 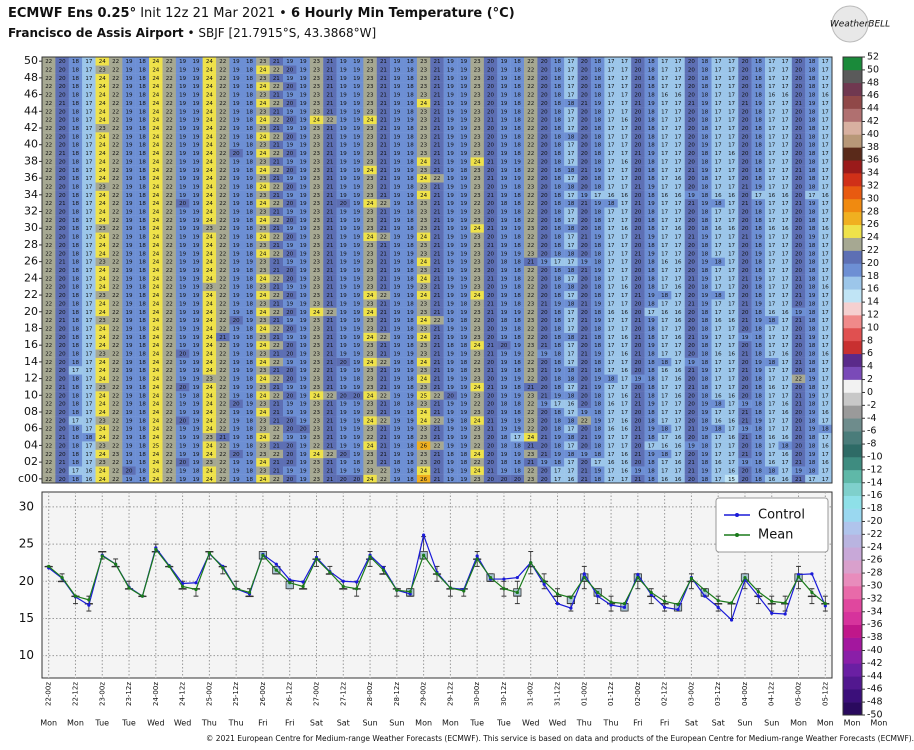 What do you see at coordinates (213, 13) in the screenshot?
I see `title-part: Init 12z 21 Mar 2021 •` at bounding box center [213, 13].